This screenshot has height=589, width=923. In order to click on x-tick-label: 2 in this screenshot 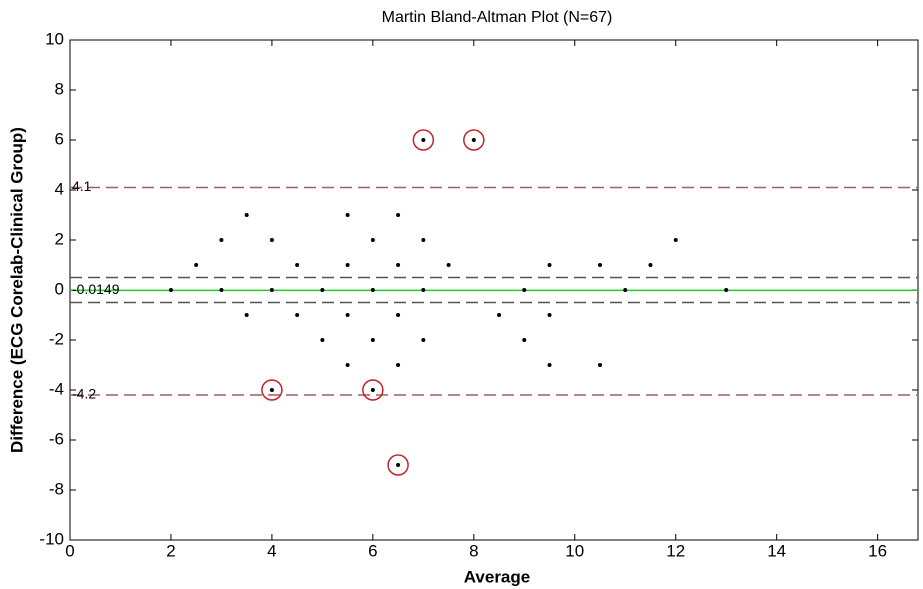, I will do `click(170, 550)`.